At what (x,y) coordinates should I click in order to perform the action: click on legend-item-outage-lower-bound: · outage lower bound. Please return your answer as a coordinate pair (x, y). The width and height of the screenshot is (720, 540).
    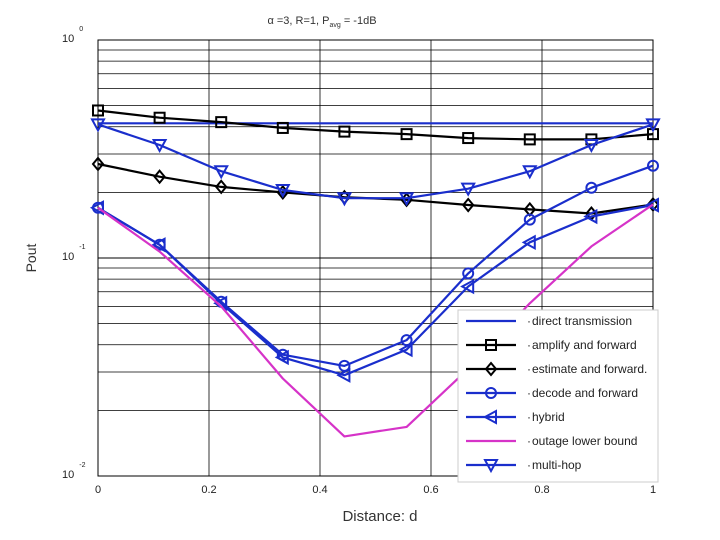
    Looking at the image, I should click on (551, 441).